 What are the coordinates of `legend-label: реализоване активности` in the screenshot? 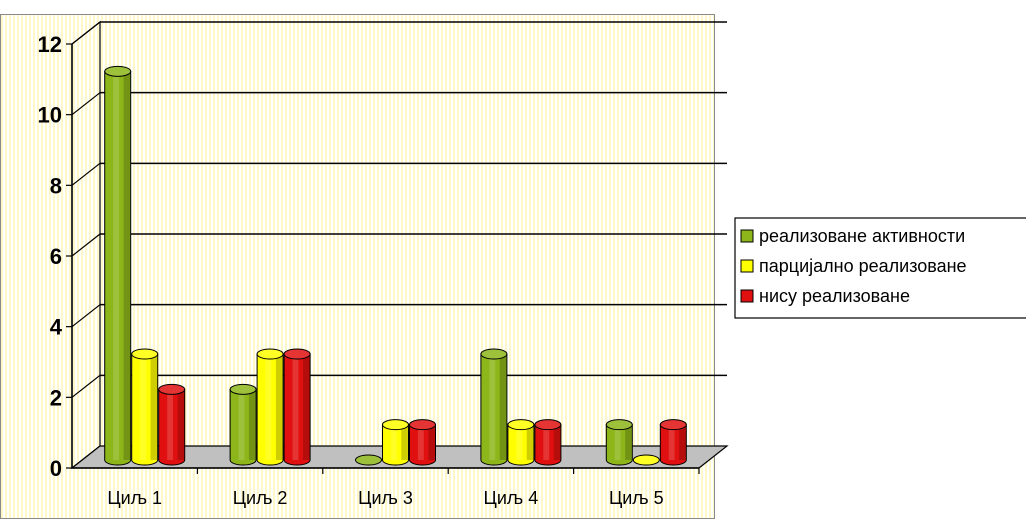 It's located at (862, 236).